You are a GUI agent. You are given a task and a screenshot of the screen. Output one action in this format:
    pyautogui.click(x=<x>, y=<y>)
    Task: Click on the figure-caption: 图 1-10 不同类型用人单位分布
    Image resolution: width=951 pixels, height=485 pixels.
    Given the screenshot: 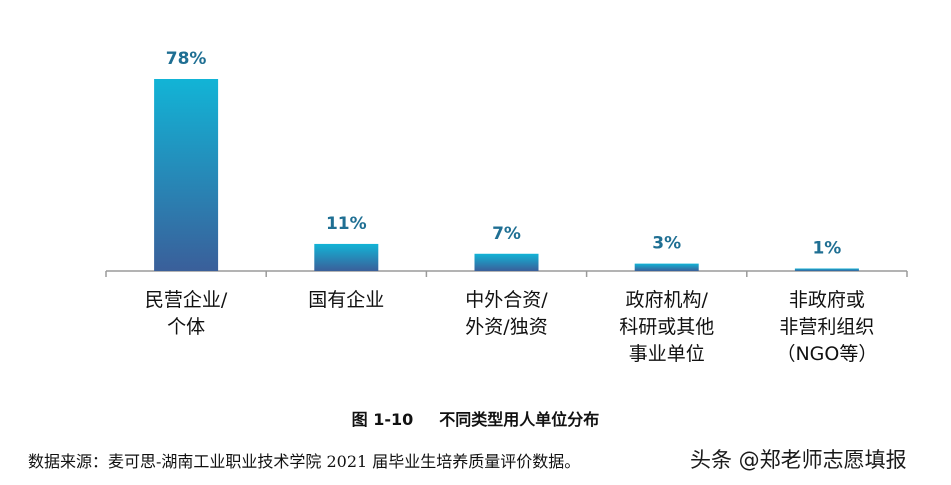 What is the action you would take?
    pyautogui.click(x=475, y=418)
    